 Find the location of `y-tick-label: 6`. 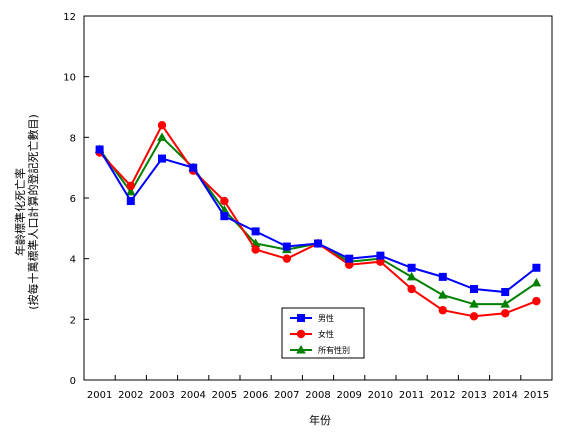

y-tick-label: 6 is located at coordinates (73, 199).